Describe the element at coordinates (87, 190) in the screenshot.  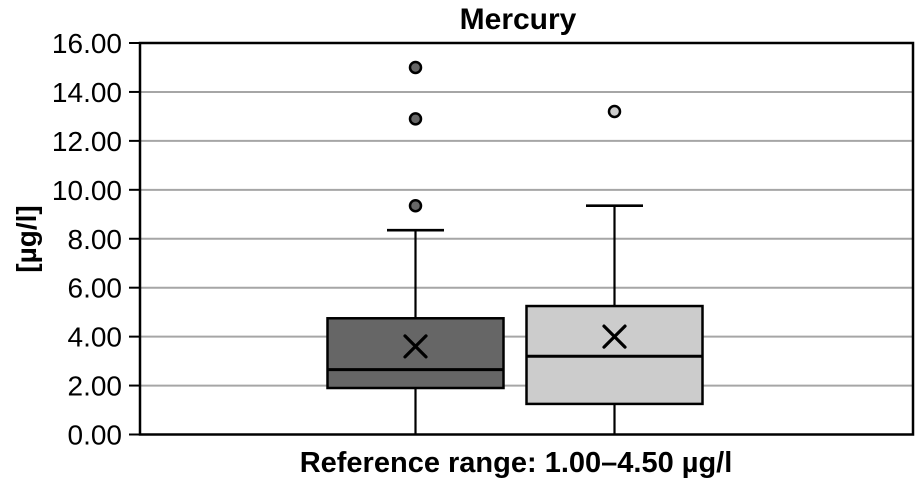
I see `y-tick-label: 10.00` at that location.